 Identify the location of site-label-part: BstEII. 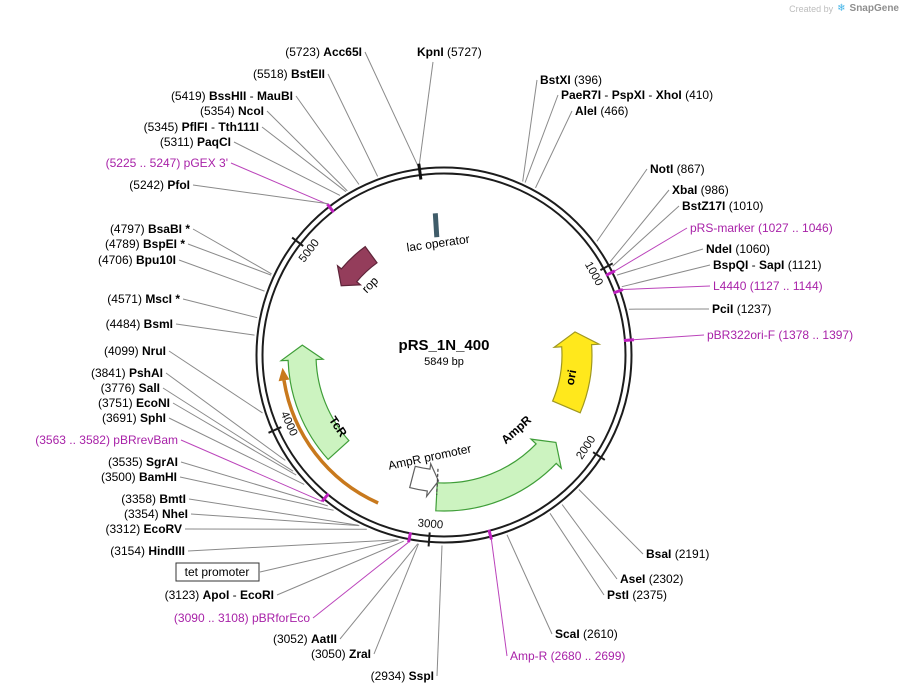
(308, 74).